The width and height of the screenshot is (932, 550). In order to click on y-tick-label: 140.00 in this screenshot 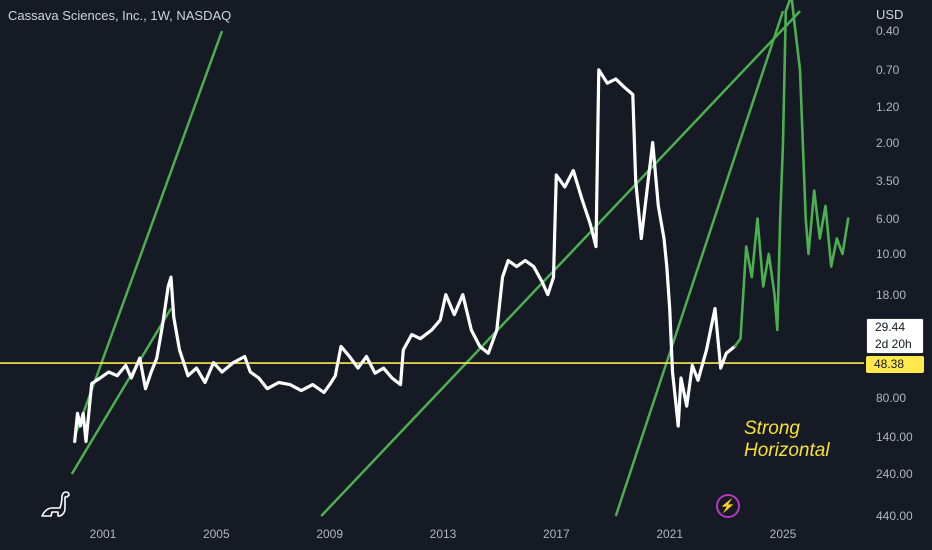, I will do `click(894, 436)`.